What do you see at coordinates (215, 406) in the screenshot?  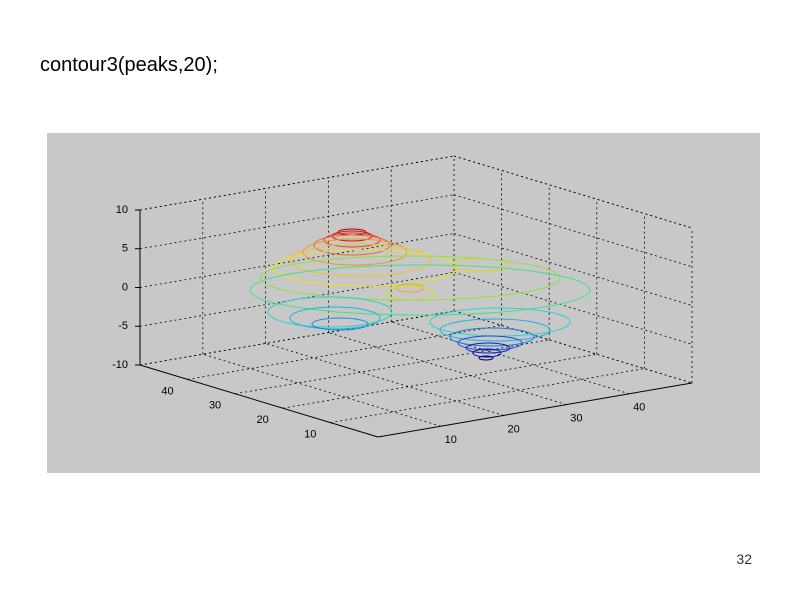 I see `y-tick-label: 30` at bounding box center [215, 406].